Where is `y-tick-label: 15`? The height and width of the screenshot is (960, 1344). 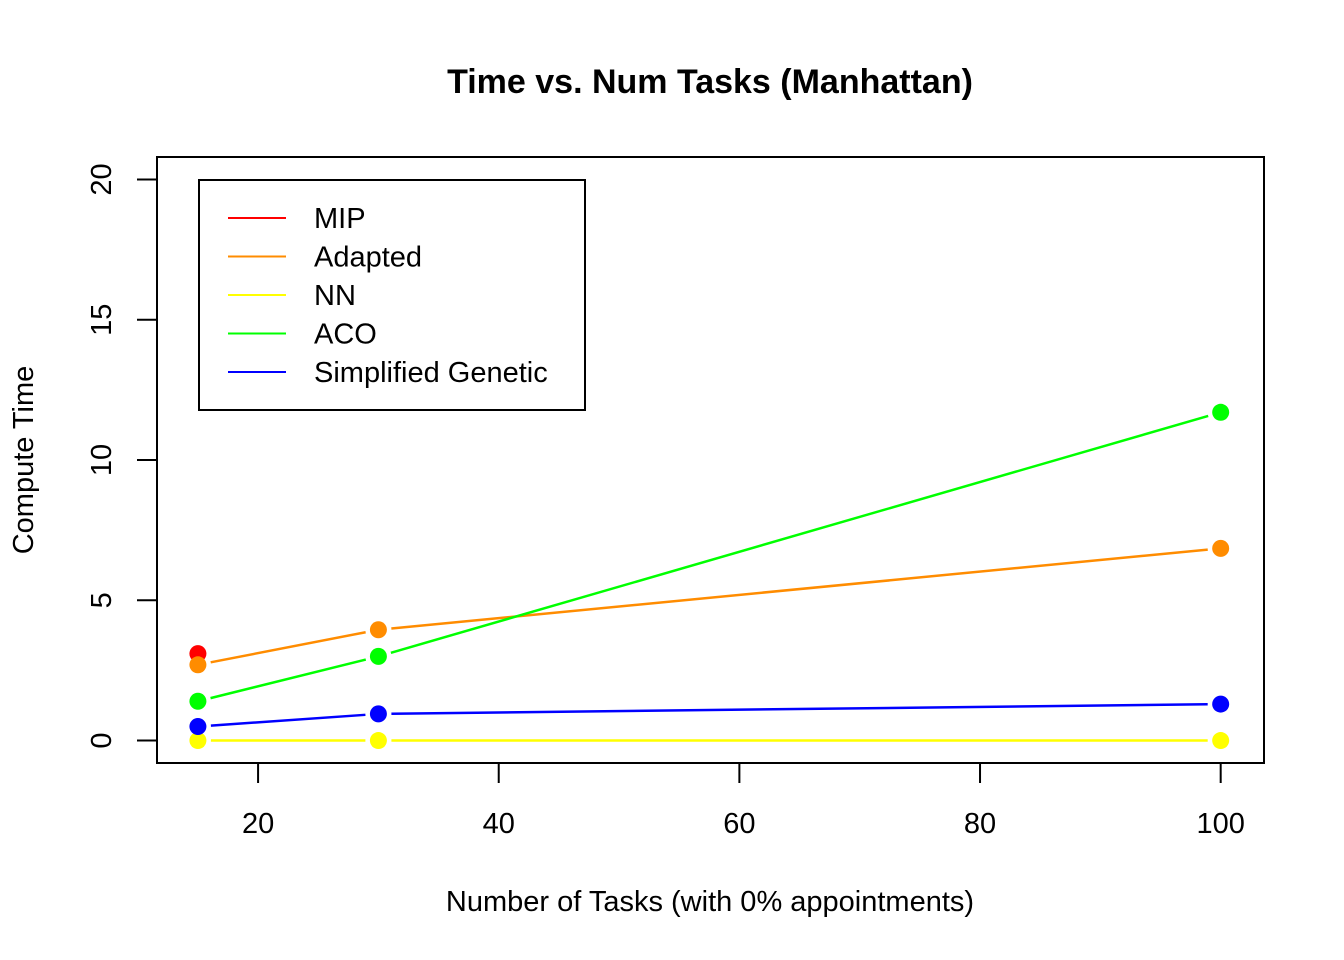 y-tick-label: 15 is located at coordinates (102, 320).